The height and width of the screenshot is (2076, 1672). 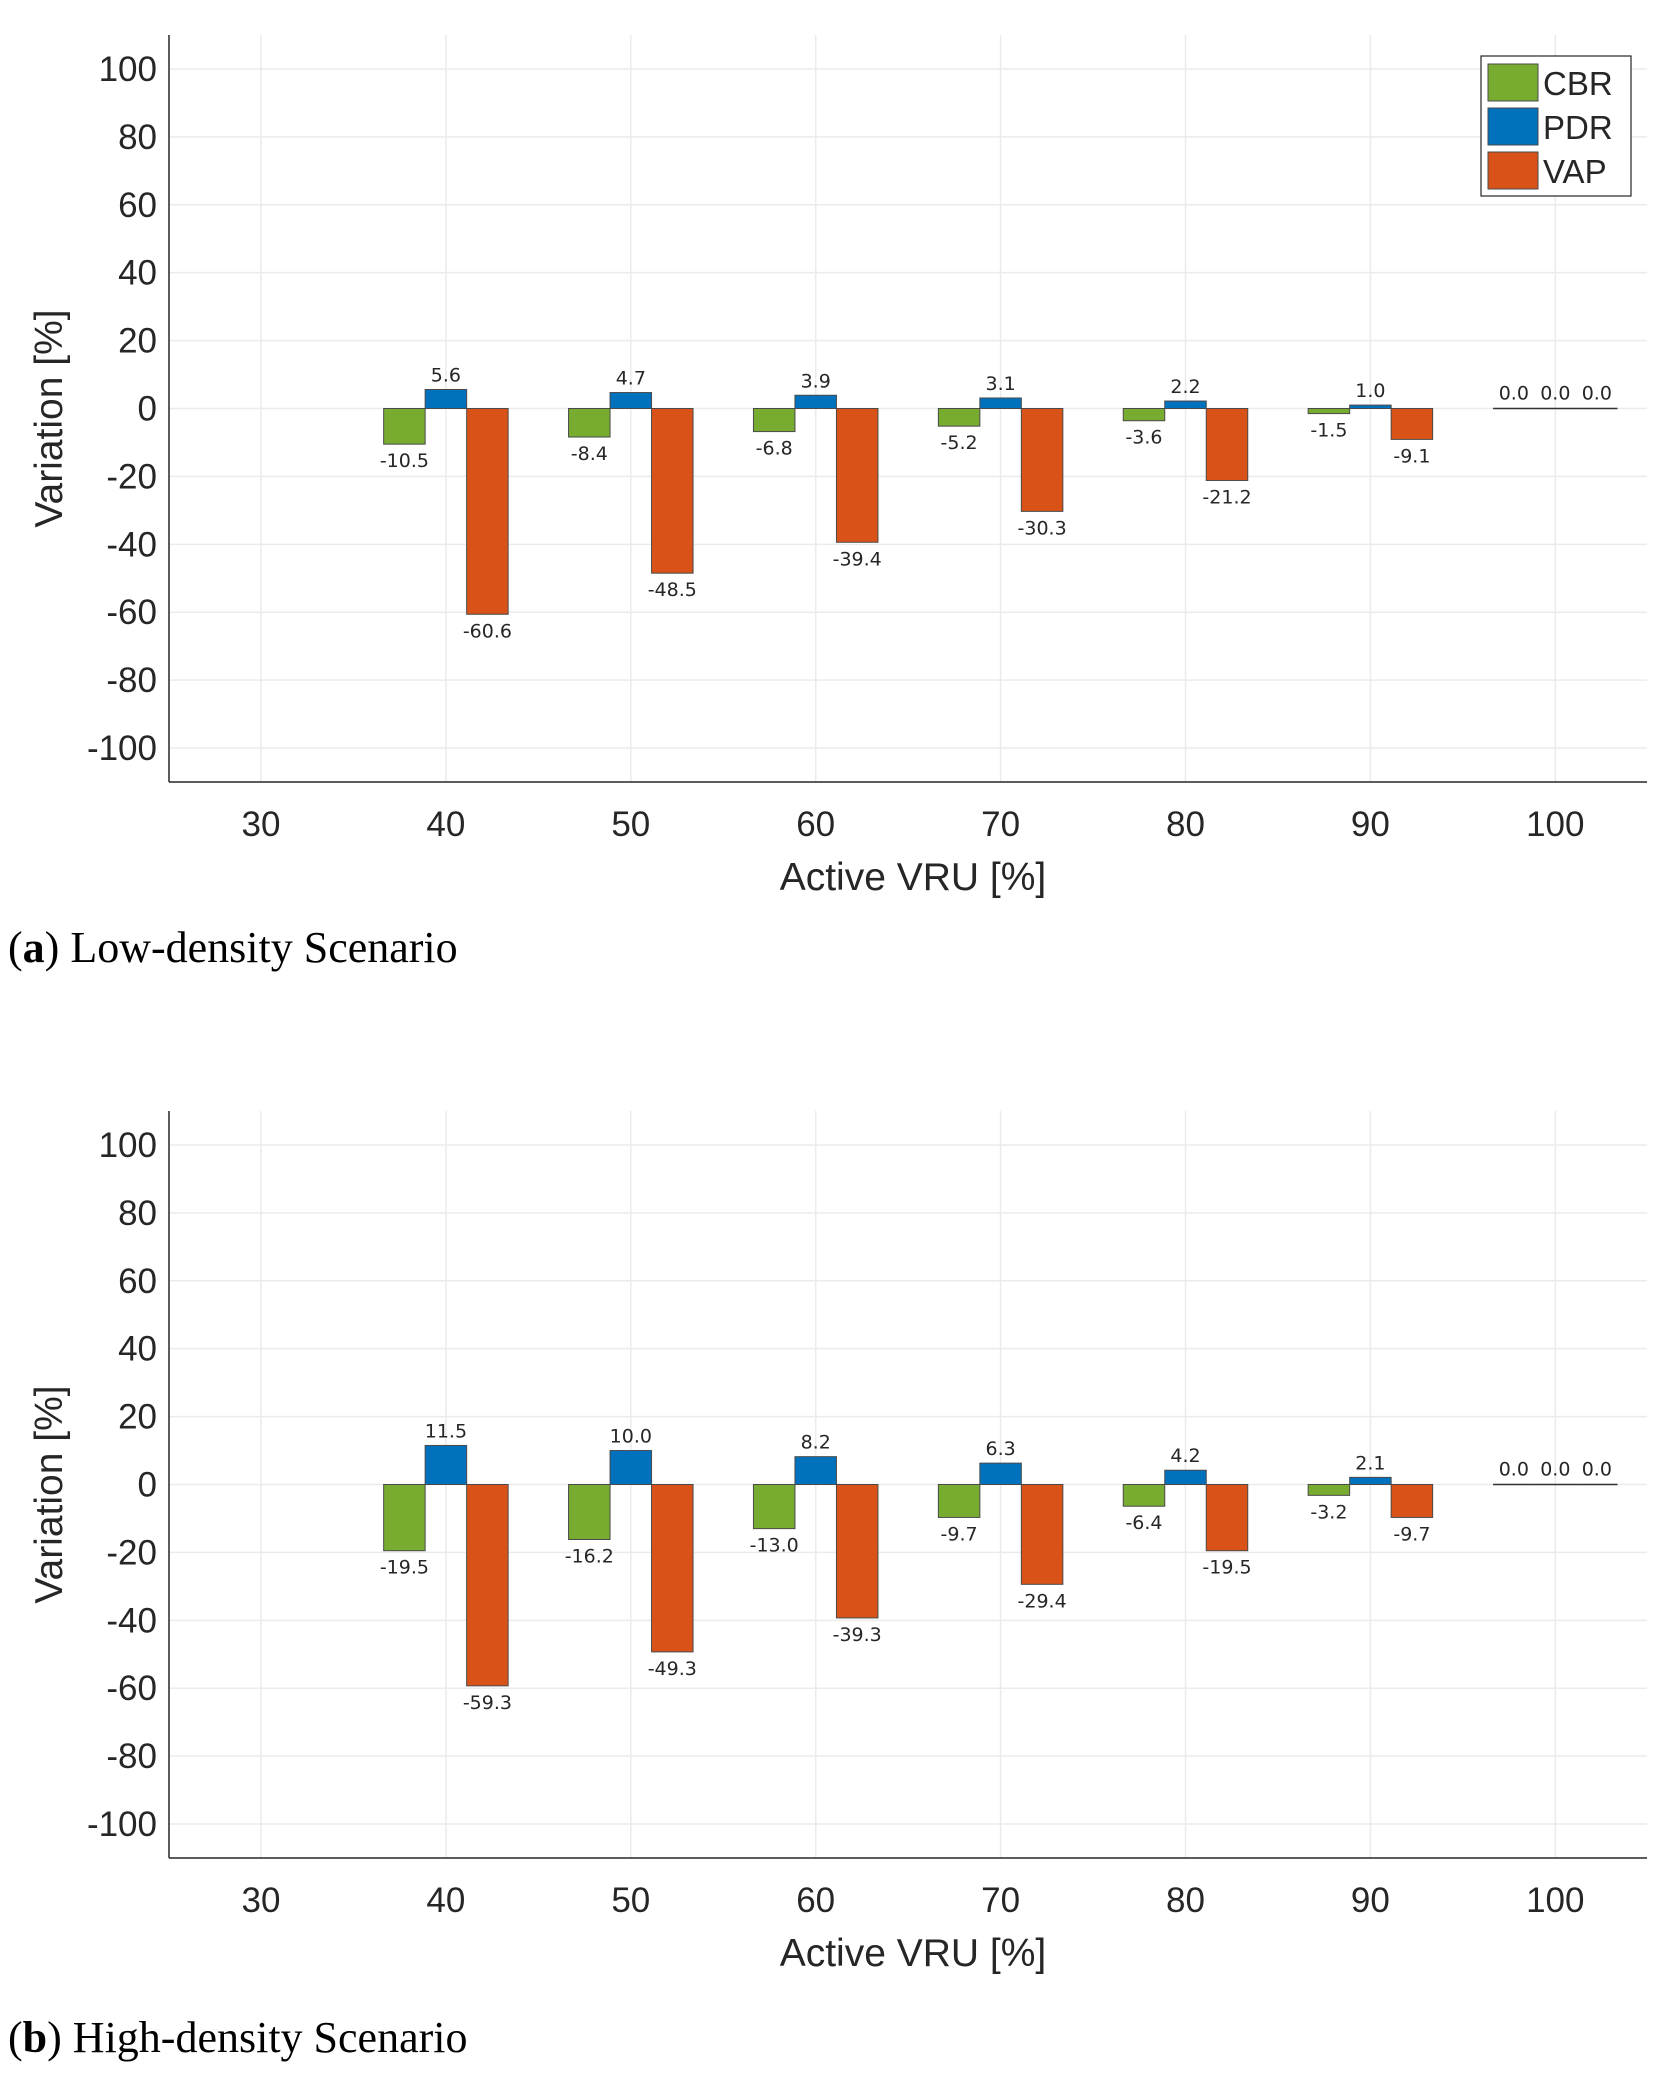 What do you see at coordinates (774, 449) in the screenshot?
I see `data-label: -6.8` at bounding box center [774, 449].